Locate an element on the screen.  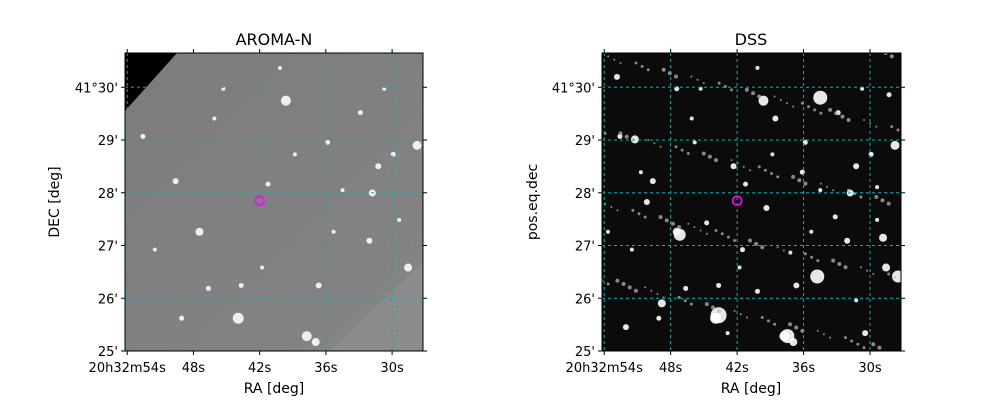
y-axis-label: pos.eq.dec is located at coordinates (533, 202).